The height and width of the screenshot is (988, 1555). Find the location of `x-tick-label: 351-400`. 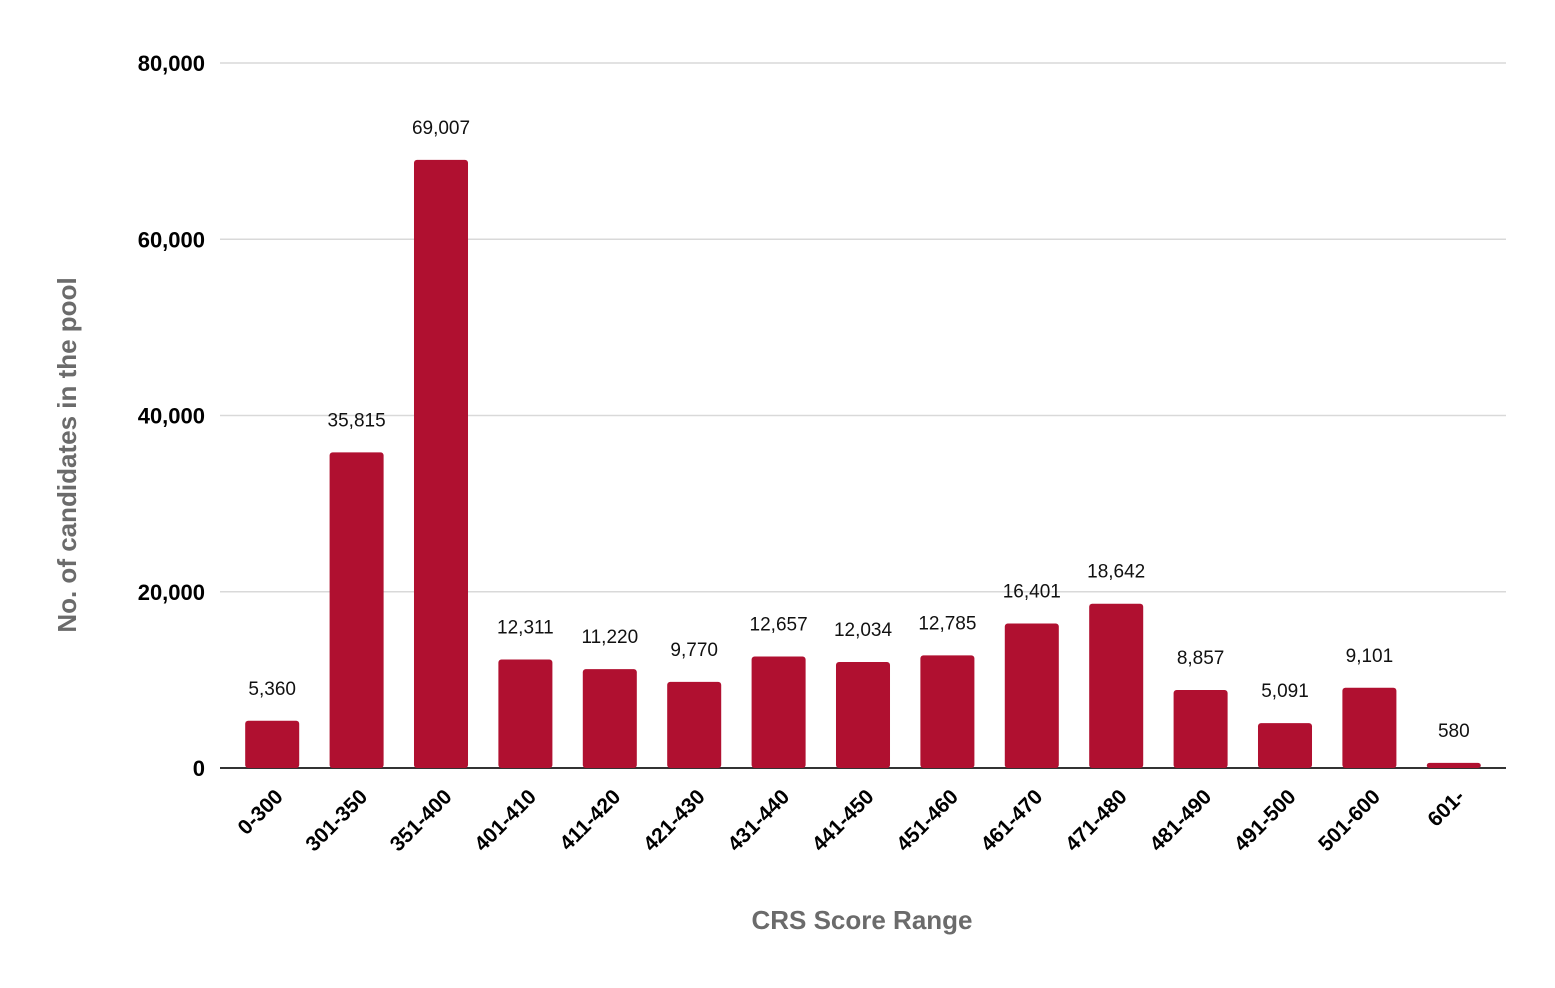

x-tick-label: 351-400 is located at coordinates (421, 820).